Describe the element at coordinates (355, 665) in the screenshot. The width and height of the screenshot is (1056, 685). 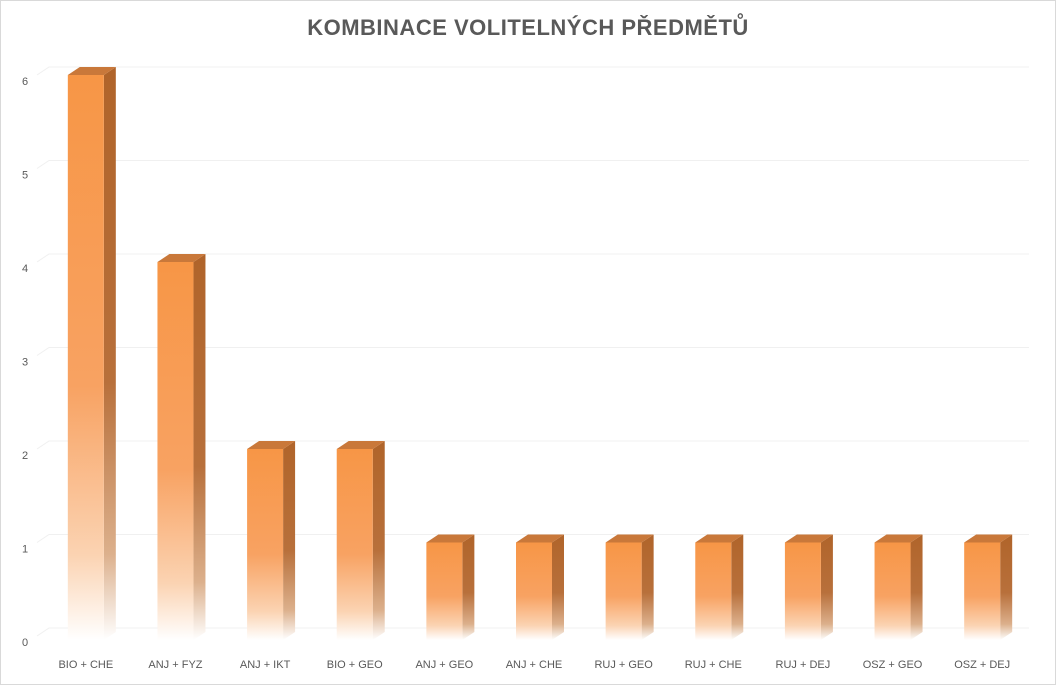
I see `x-category-label: BIO + GEO` at that location.